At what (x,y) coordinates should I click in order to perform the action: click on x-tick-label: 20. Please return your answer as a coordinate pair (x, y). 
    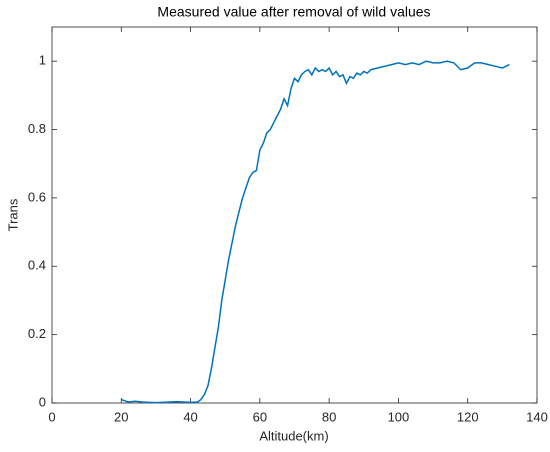
    Looking at the image, I should click on (121, 416).